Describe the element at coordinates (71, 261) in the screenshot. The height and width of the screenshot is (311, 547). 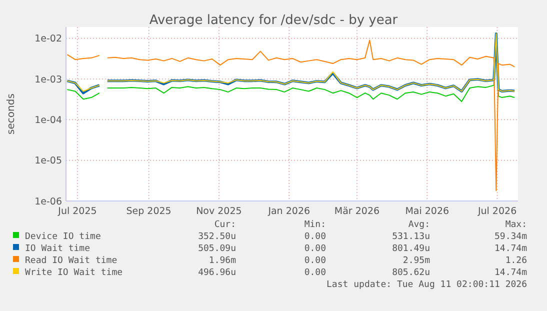
I see `legend-label: Read IO Wait time` at that location.